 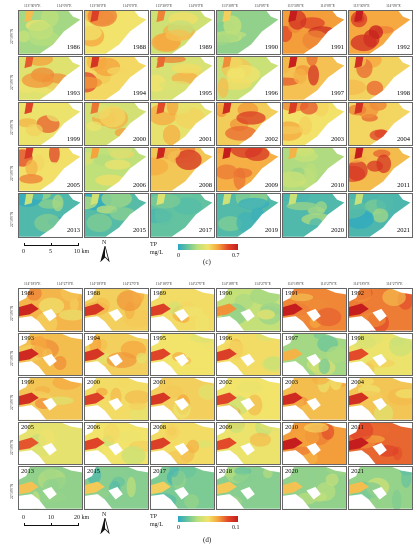 What do you see at coordinates (73, 231) in the screenshot?
I see `map-year-label: 2013` at bounding box center [73, 231].